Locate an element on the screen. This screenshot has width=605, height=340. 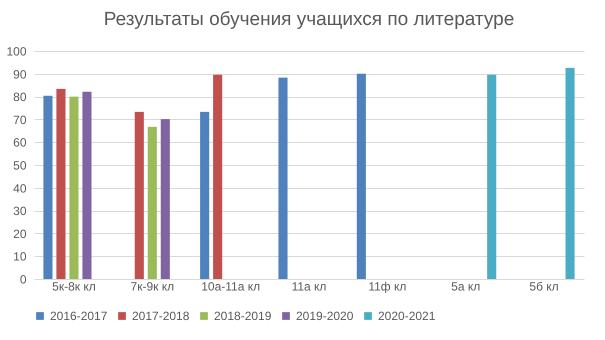
y-tick-label: 90 is located at coordinates (20, 74).